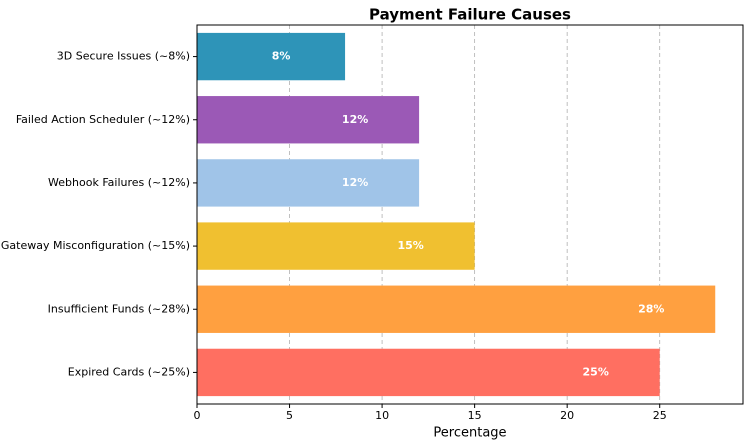 The width and height of the screenshot is (750, 447). What do you see at coordinates (103, 119) in the screenshot?
I see `y-tick-label: Failed Action Scheduler (~12%)` at bounding box center [103, 119].